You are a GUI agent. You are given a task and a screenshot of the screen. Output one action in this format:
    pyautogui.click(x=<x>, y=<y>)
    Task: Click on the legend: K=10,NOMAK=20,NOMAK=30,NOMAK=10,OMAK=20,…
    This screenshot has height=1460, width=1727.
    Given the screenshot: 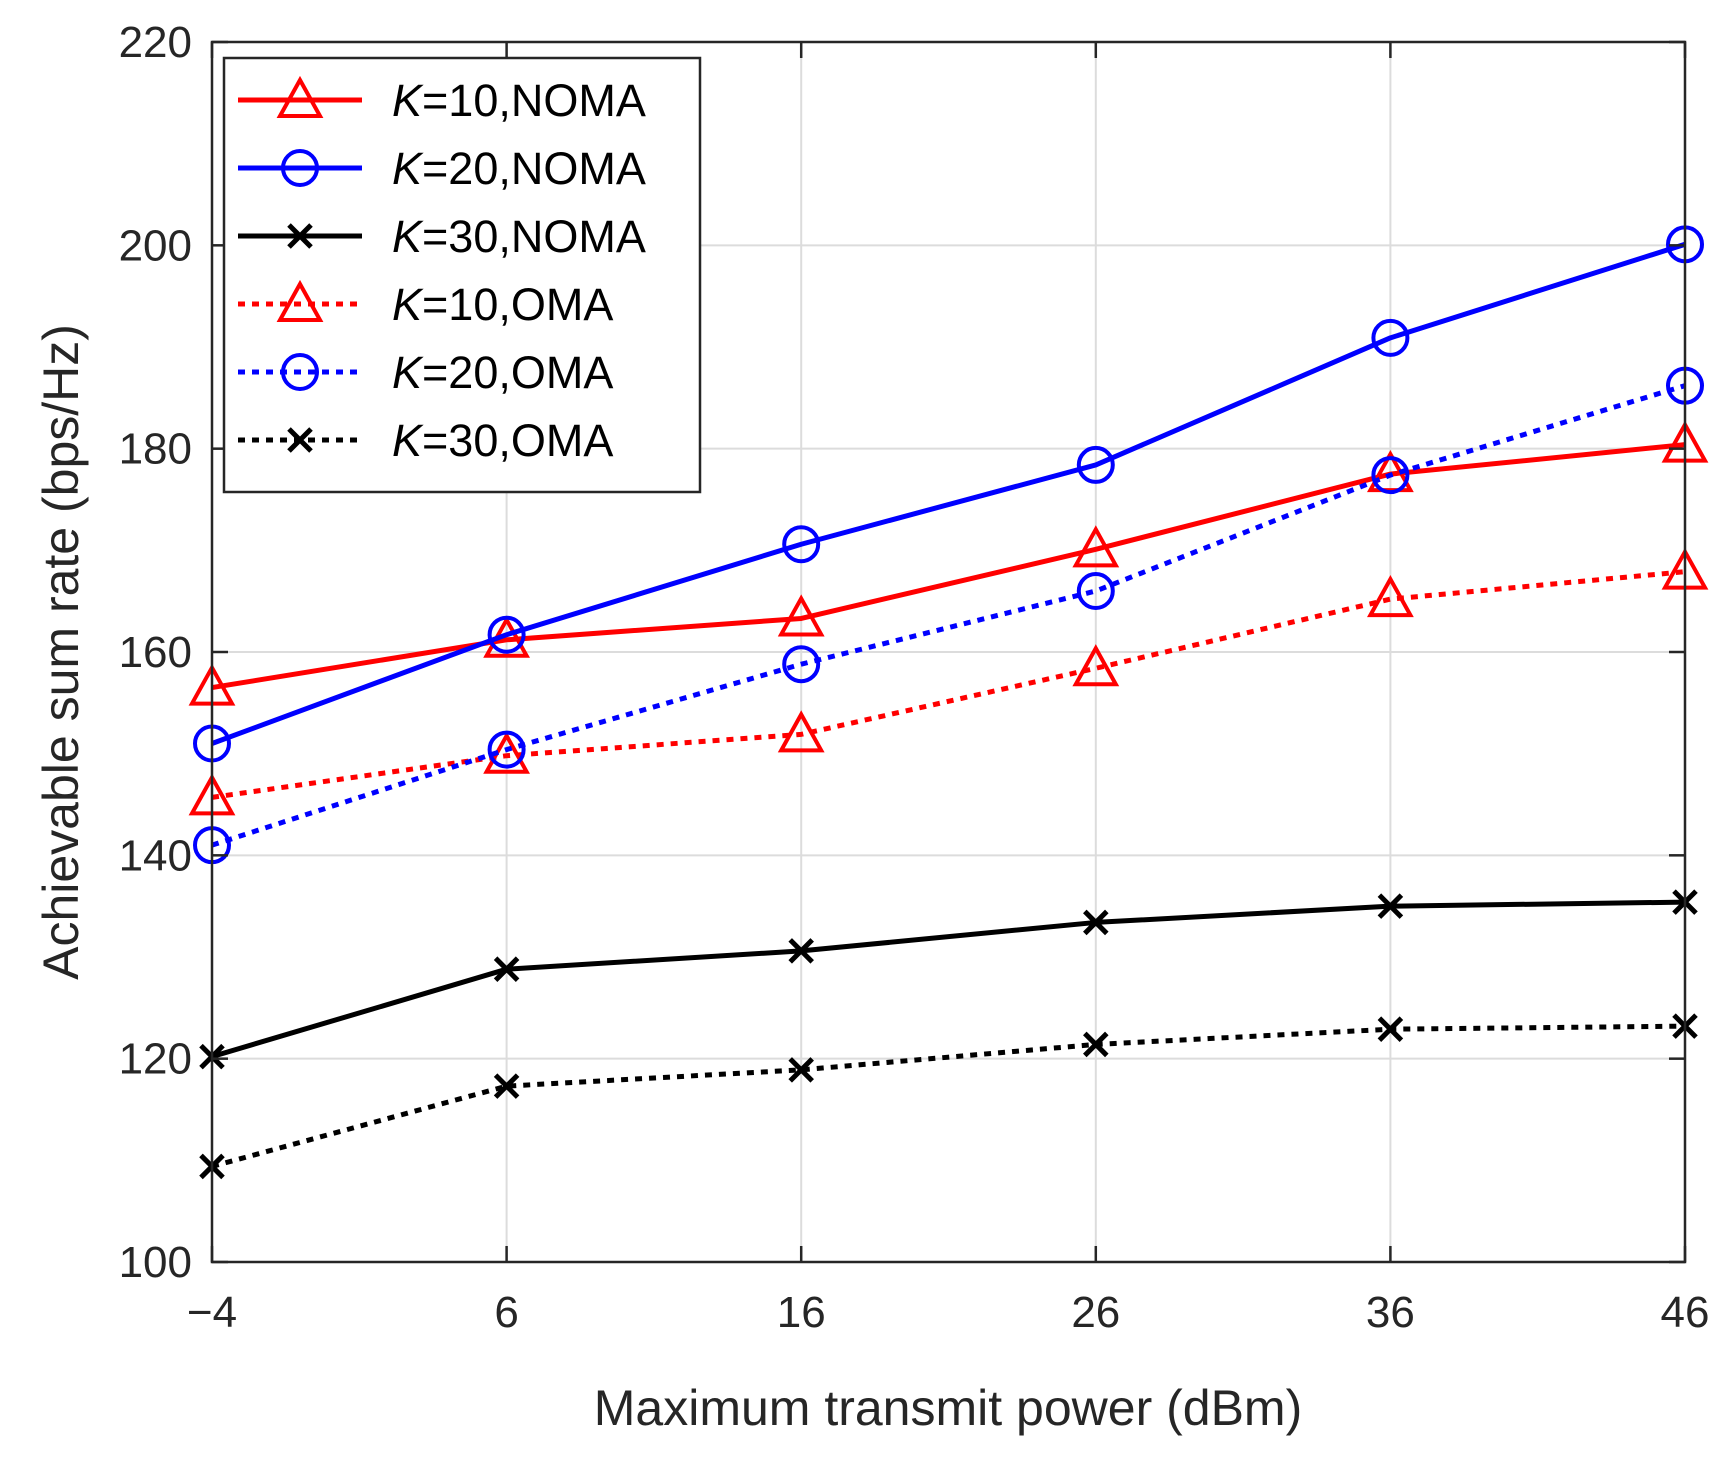 What is the action you would take?
    pyautogui.click(x=462, y=275)
    